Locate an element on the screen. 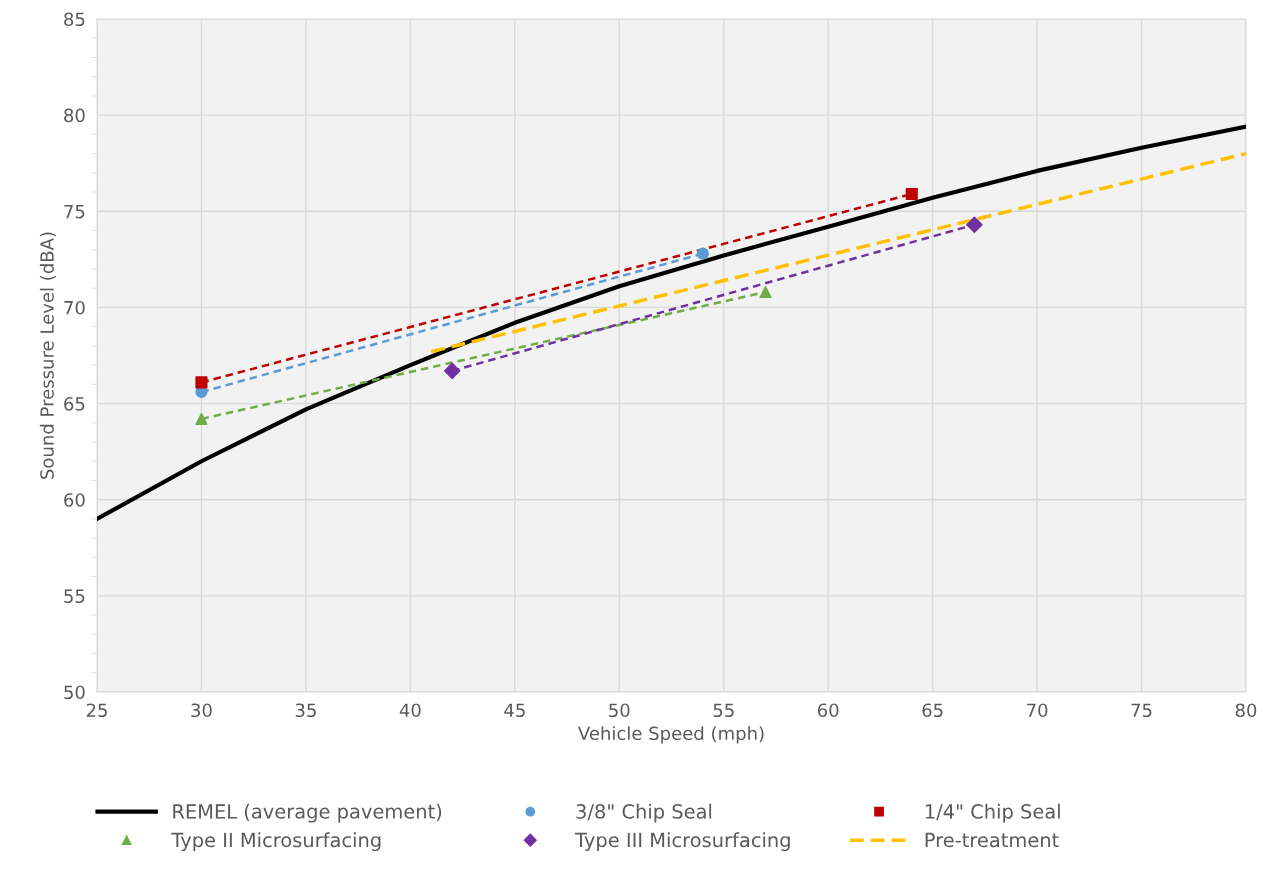 This screenshot has width=1273, height=893. x-tick-label: 60 is located at coordinates (828, 710).